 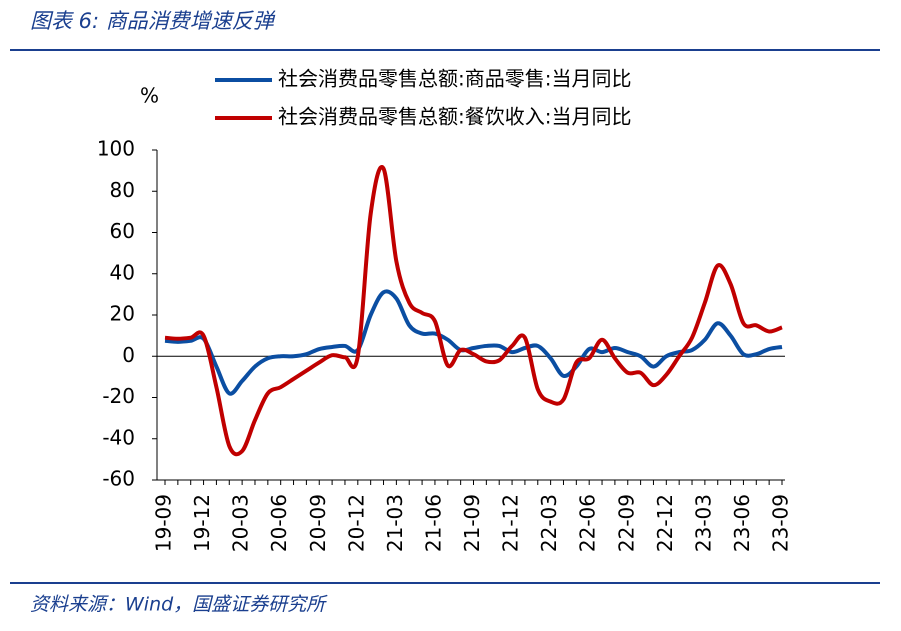 I want to click on y-tick-label: -60, so click(x=118, y=479).